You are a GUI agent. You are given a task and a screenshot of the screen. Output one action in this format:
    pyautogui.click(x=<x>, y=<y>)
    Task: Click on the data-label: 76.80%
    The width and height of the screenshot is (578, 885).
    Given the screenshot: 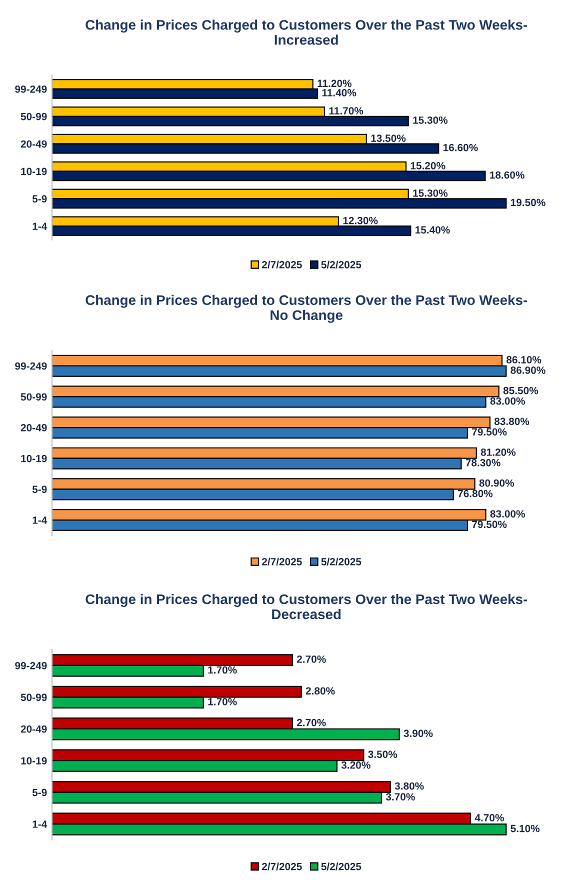 What is the action you would take?
    pyautogui.click(x=475, y=494)
    